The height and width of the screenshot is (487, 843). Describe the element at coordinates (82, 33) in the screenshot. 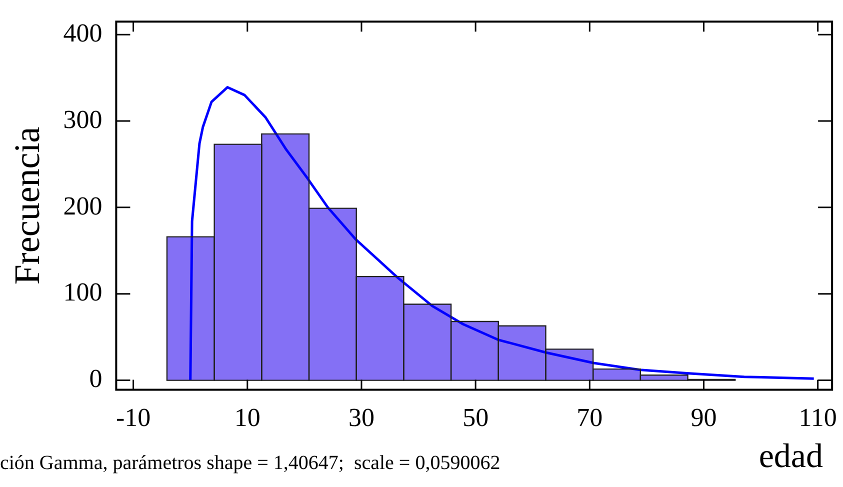

I see `y-tick-label: 400` at that location.